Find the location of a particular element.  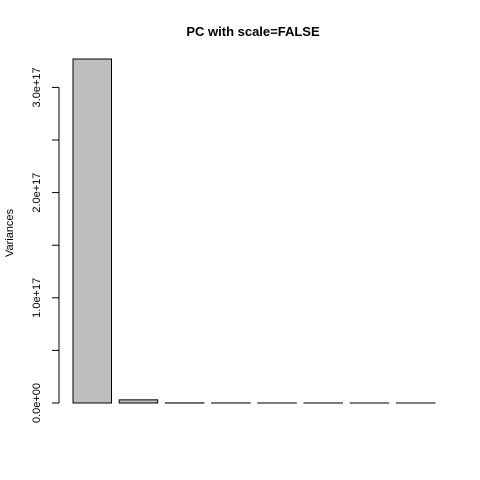

bar-pc1 is located at coordinates (92, 231).